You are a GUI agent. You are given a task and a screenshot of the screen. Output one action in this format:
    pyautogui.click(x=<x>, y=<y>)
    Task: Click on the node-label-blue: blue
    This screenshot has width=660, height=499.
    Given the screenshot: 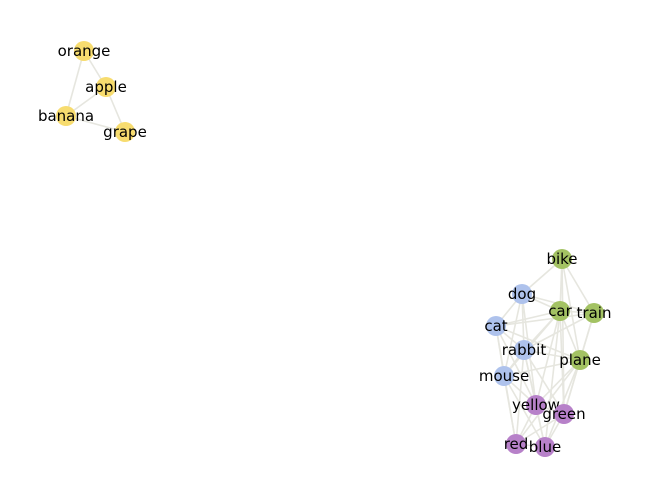 What is the action you would take?
    pyautogui.click(x=545, y=447)
    